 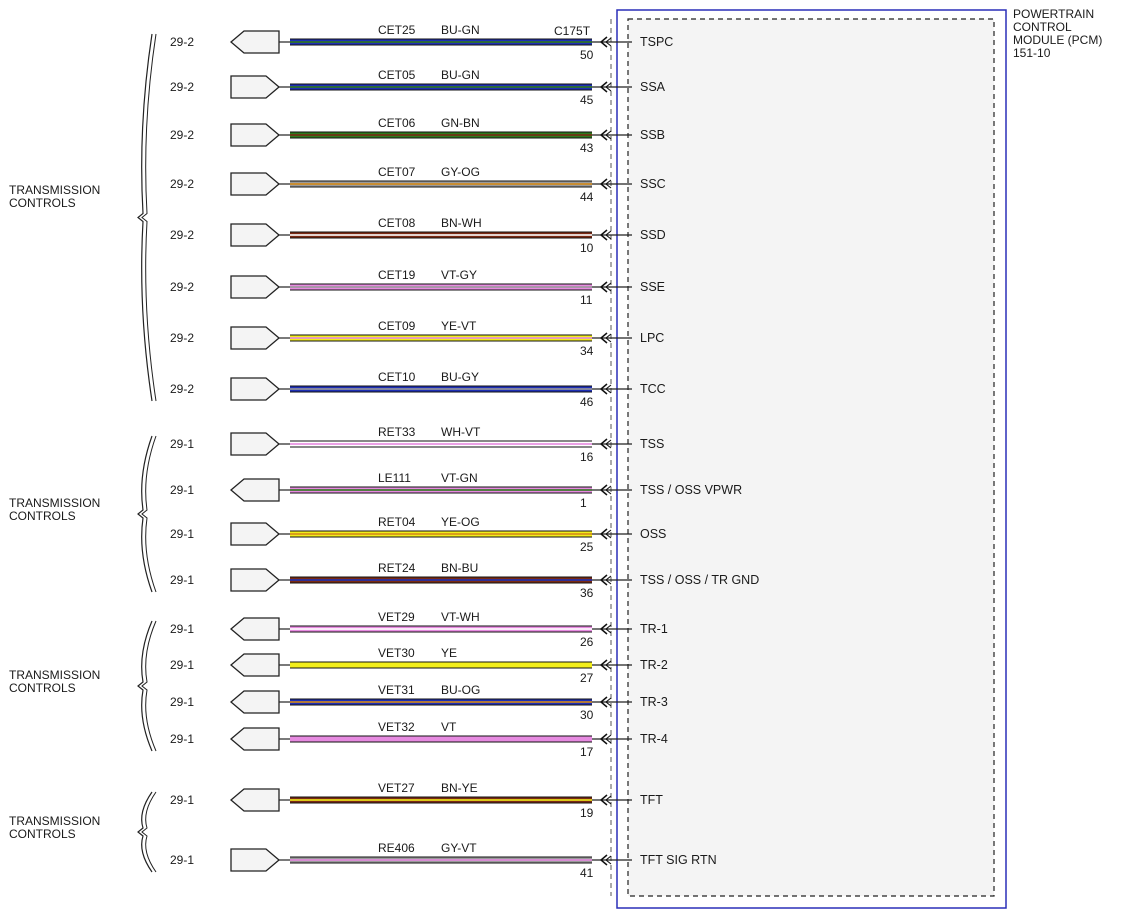 I want to click on circuit-id: RET33, so click(x=397, y=432).